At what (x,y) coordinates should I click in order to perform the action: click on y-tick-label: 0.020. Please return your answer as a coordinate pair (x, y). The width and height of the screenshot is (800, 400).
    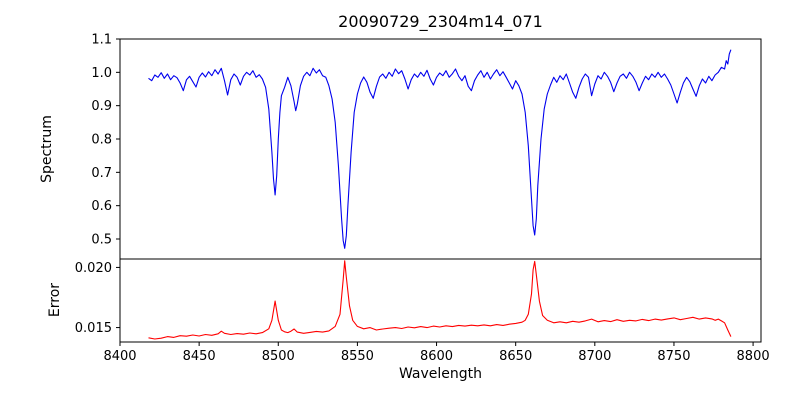
    Looking at the image, I should click on (93, 268).